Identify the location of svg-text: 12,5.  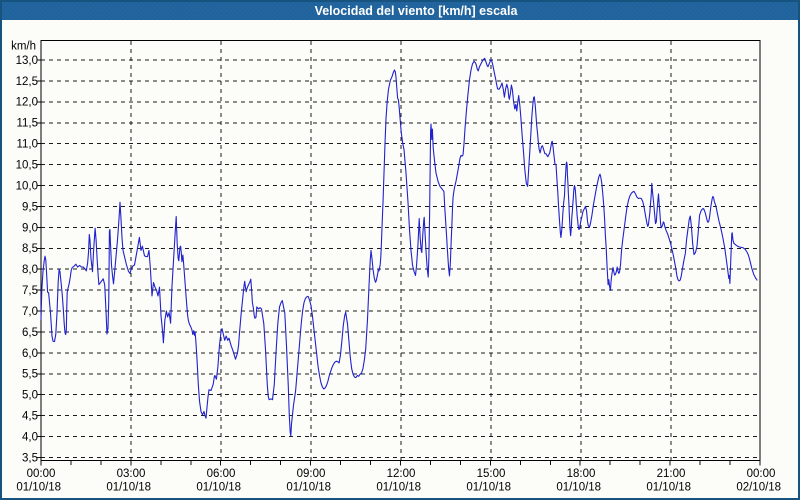
(27, 82).